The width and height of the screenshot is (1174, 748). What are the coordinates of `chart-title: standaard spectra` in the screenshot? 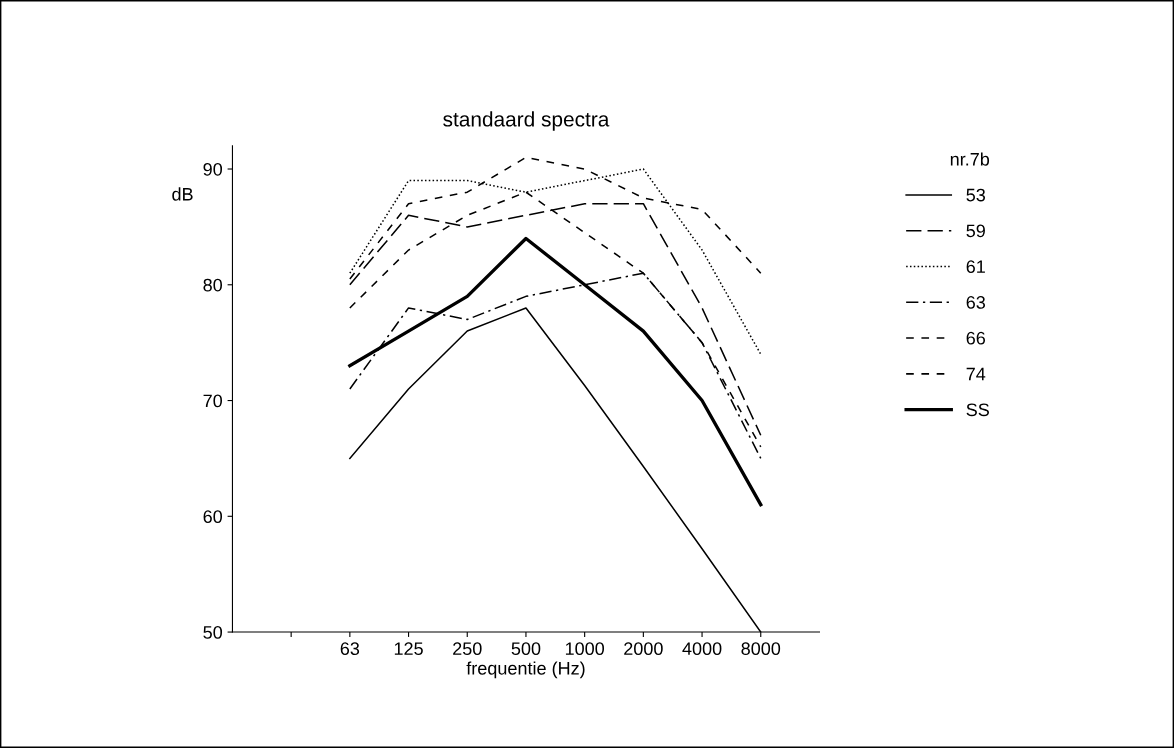 It's located at (526, 121).